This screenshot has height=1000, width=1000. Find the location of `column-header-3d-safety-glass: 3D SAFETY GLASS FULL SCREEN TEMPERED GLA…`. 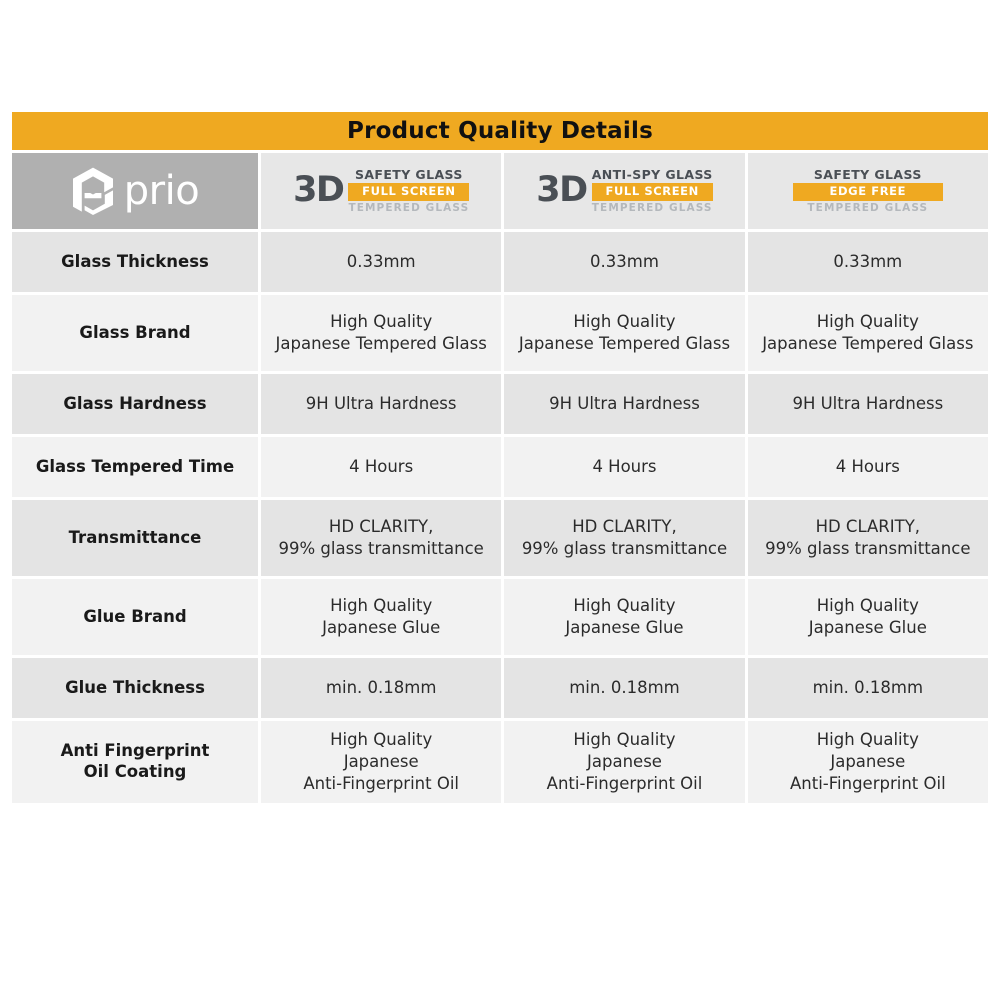

column-header-3d-safety-glass: 3D SAFETY GLASS FULL SCREEN TEMPERED GLA… is located at coordinates (381, 191).